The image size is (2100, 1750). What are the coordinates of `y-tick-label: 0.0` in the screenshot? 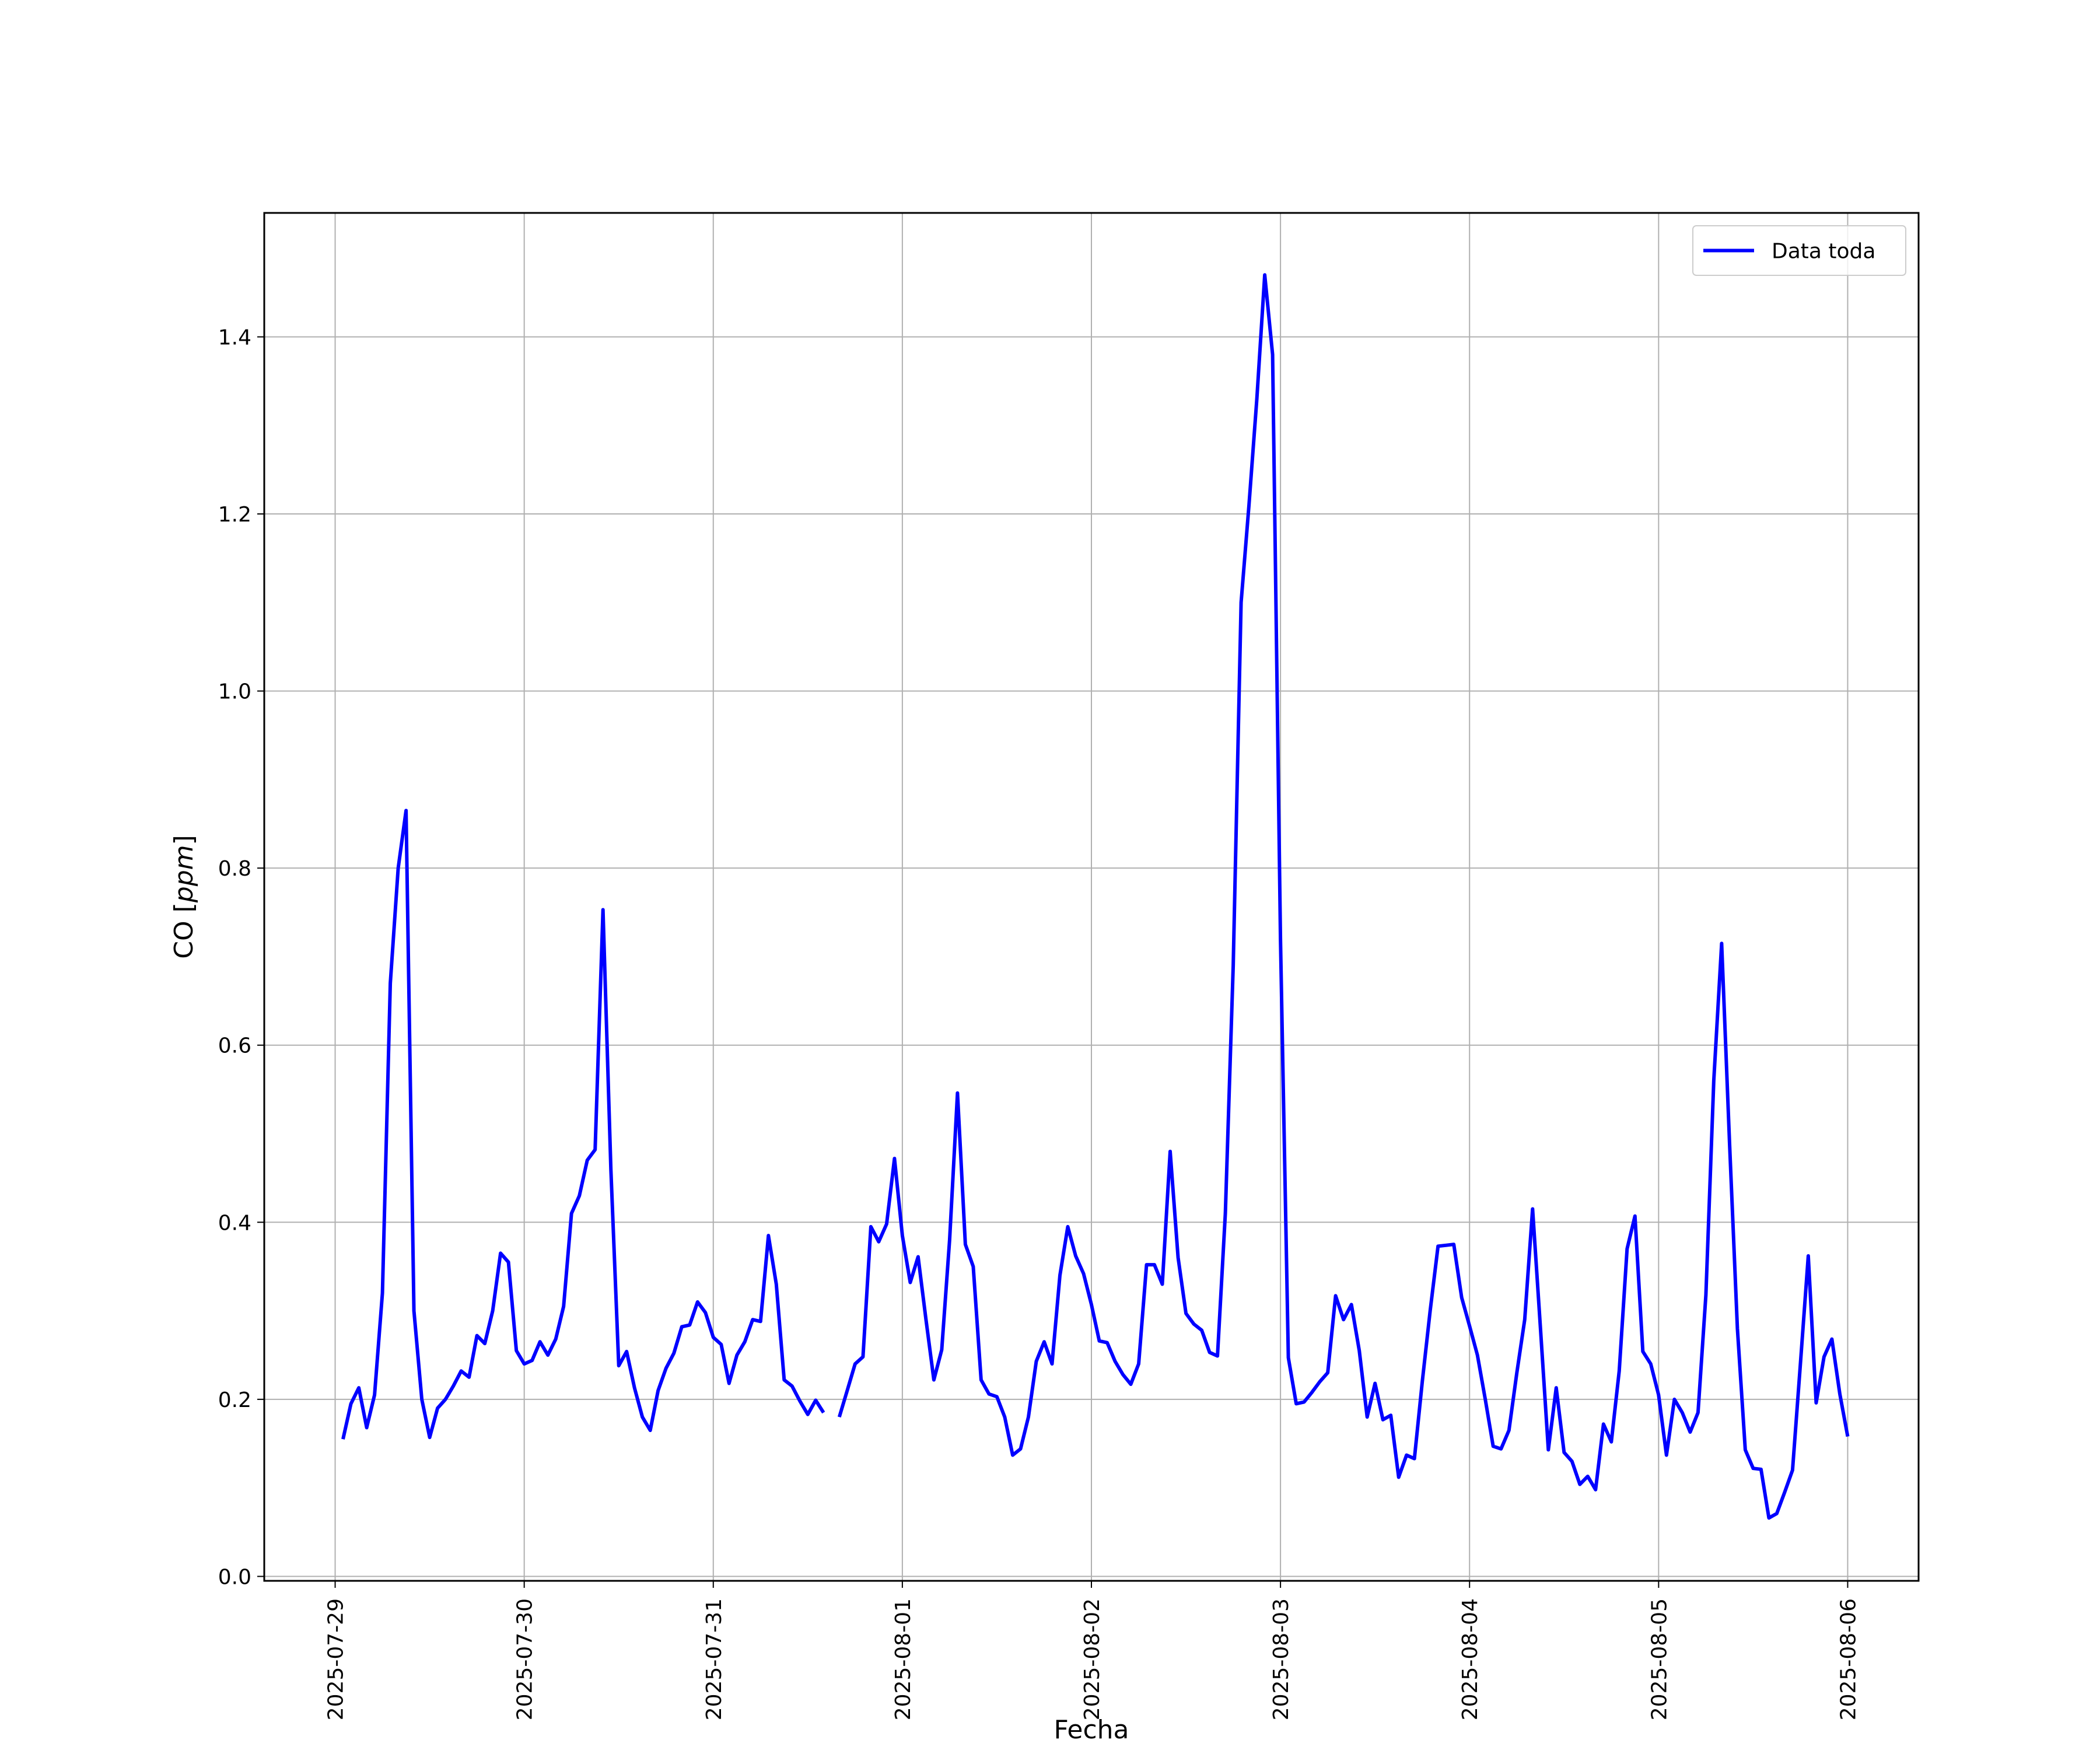 It's located at (235, 1577).